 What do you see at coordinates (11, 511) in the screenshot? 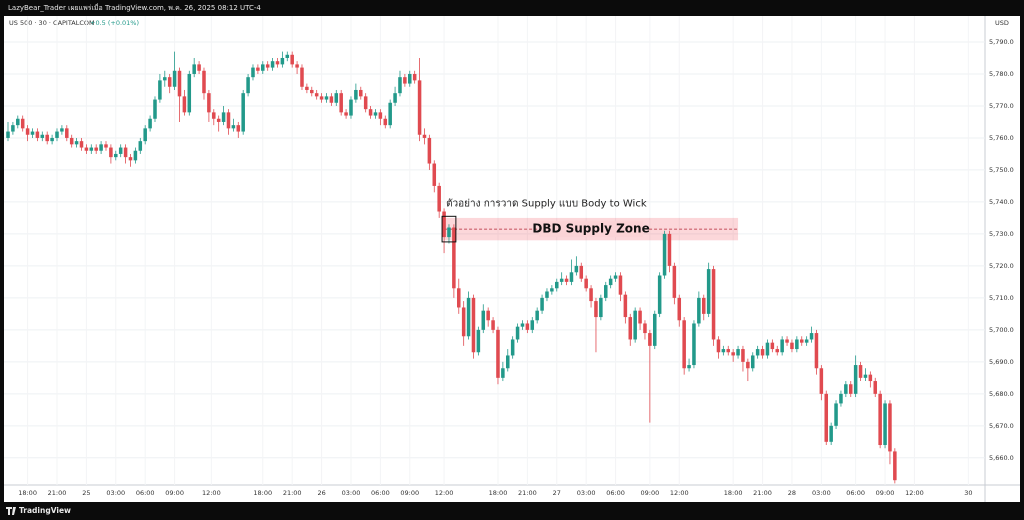
I see `brand-logo` at bounding box center [11, 511].